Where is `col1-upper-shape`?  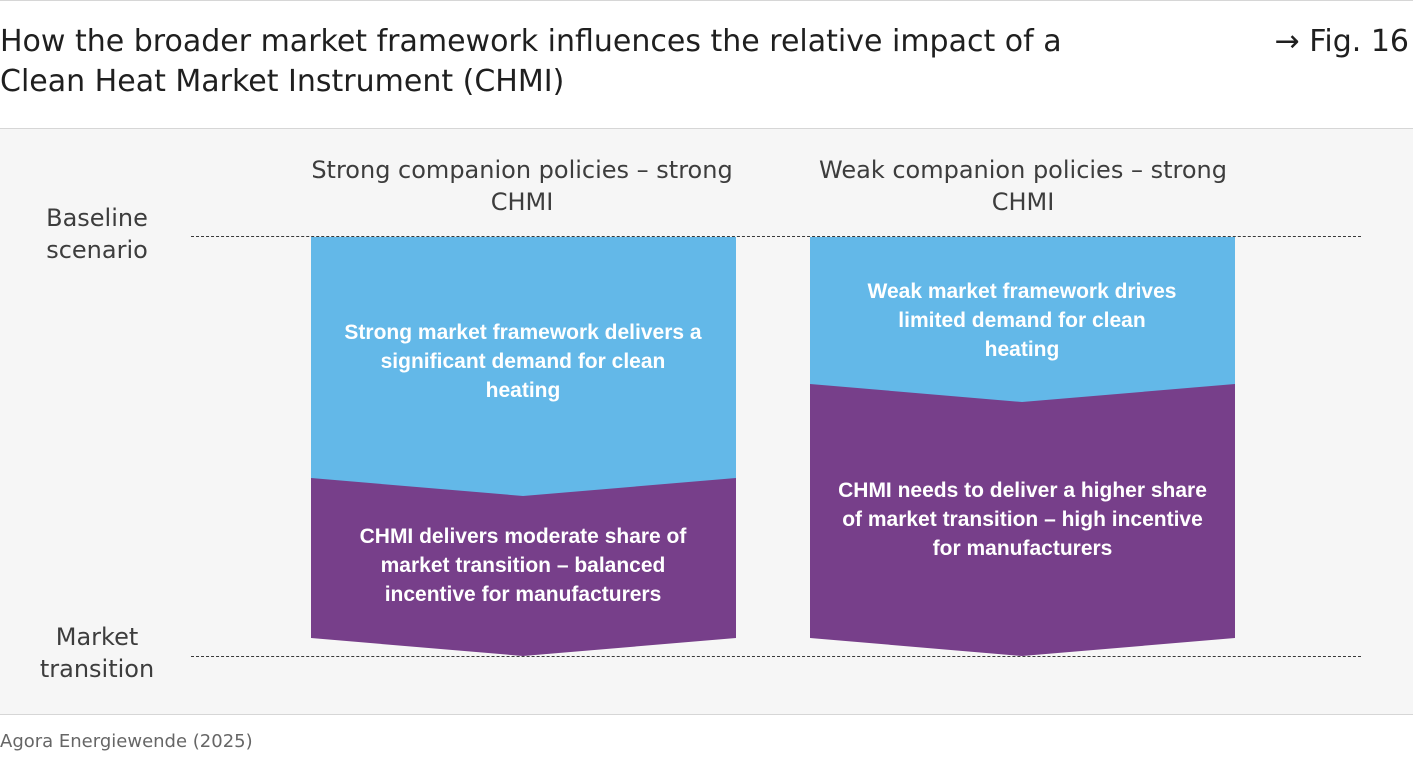 col1-upper-shape is located at coordinates (523, 366).